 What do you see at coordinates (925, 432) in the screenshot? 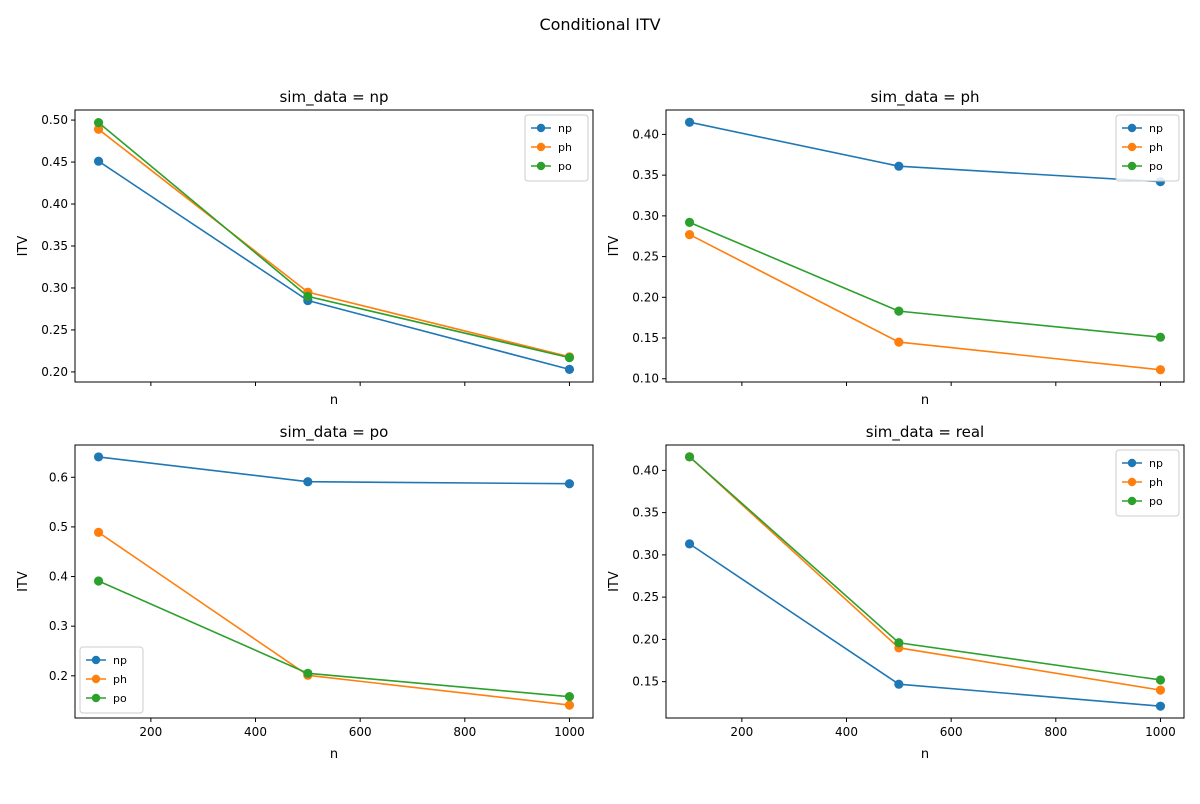
I see `subplot-title: sim_data = real` at bounding box center [925, 432].